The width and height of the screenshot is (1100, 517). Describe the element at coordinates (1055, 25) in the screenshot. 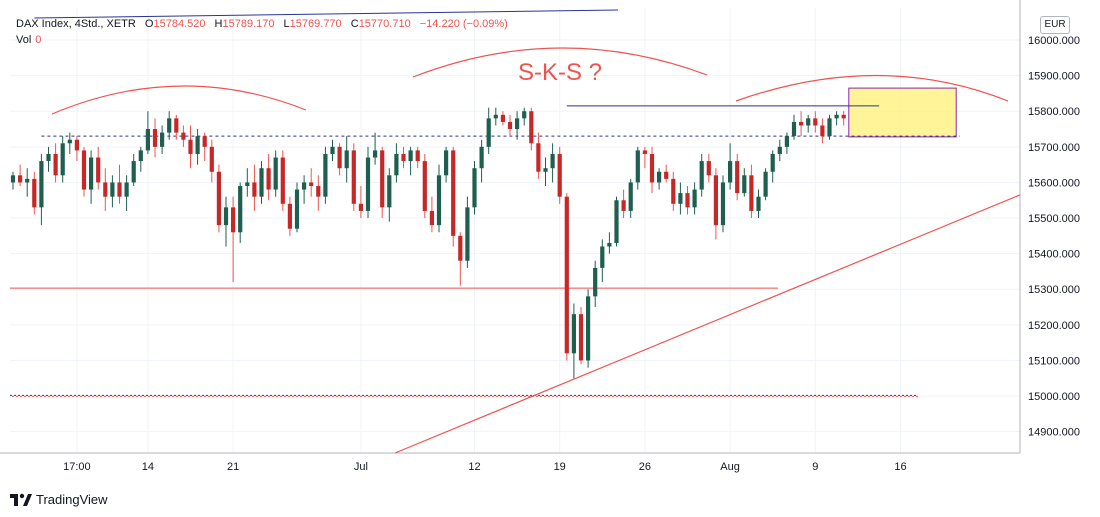

I see `currency-button: EUR` at that location.